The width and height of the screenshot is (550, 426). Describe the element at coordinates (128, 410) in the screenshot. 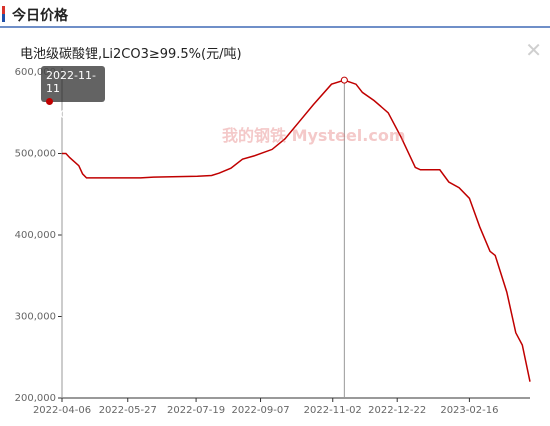

I see `x-tick-label: 2022-05-27` at that location.